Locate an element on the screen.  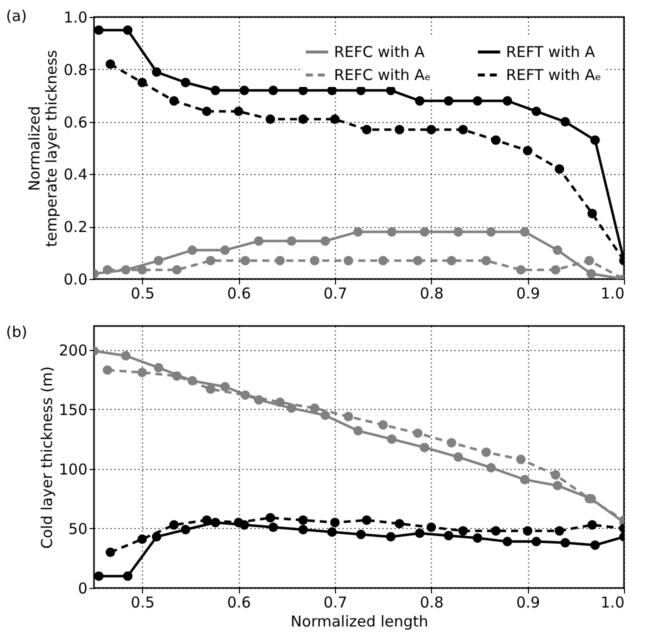
legend-label: REFT with A is located at coordinates (551, 52).